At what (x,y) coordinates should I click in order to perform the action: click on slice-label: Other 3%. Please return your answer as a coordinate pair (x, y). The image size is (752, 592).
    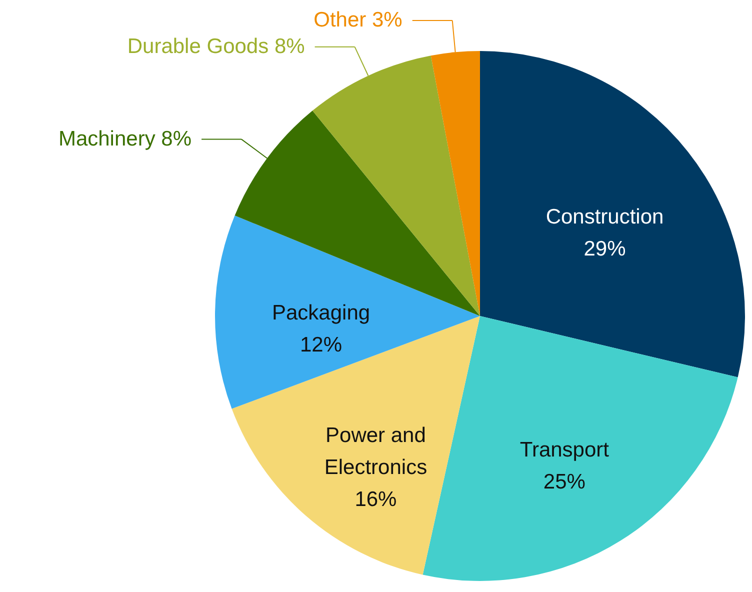
    Looking at the image, I should click on (358, 20).